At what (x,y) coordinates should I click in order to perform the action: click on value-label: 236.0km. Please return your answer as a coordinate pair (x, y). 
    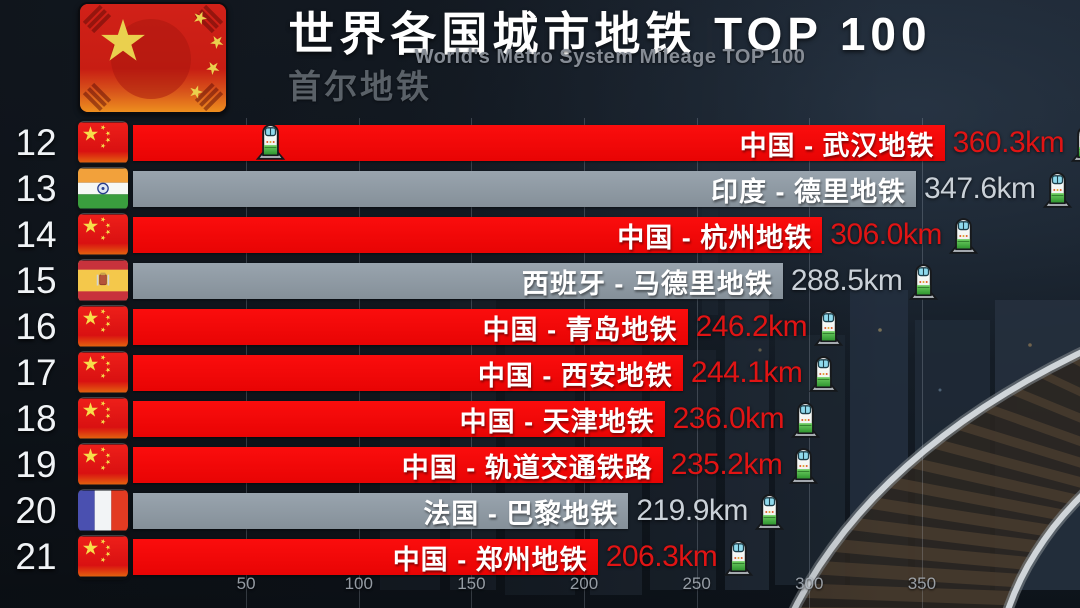
    Looking at the image, I should click on (728, 418).